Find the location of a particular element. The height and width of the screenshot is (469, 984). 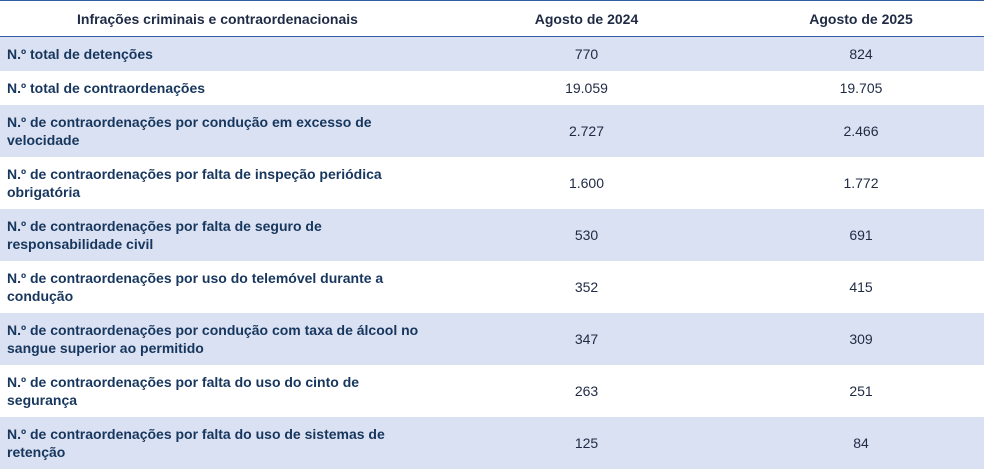

value-2025: 309 is located at coordinates (861, 338).